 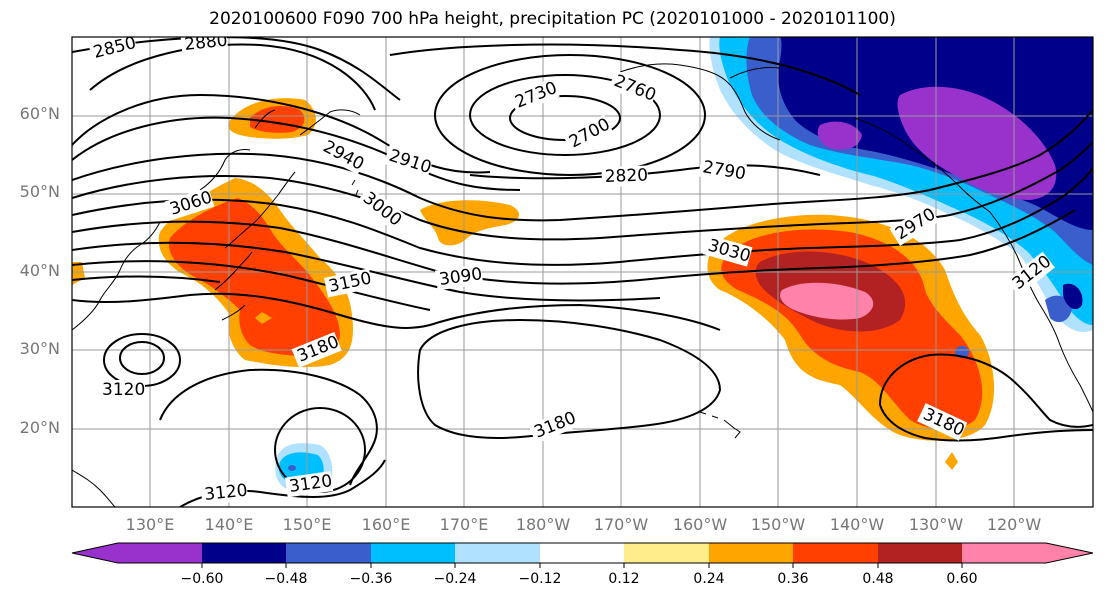 I want to click on precip-positive-orange-central, so click(x=470, y=223).